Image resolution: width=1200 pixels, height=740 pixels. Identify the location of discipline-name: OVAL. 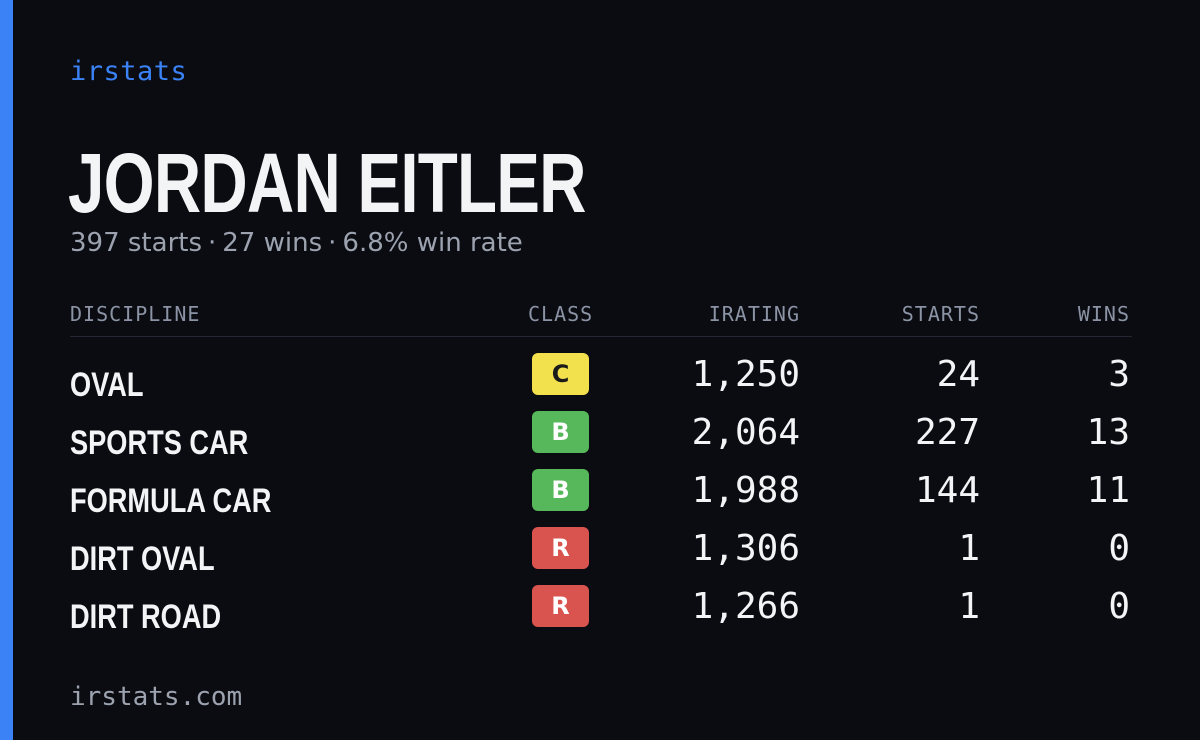
(107, 385).